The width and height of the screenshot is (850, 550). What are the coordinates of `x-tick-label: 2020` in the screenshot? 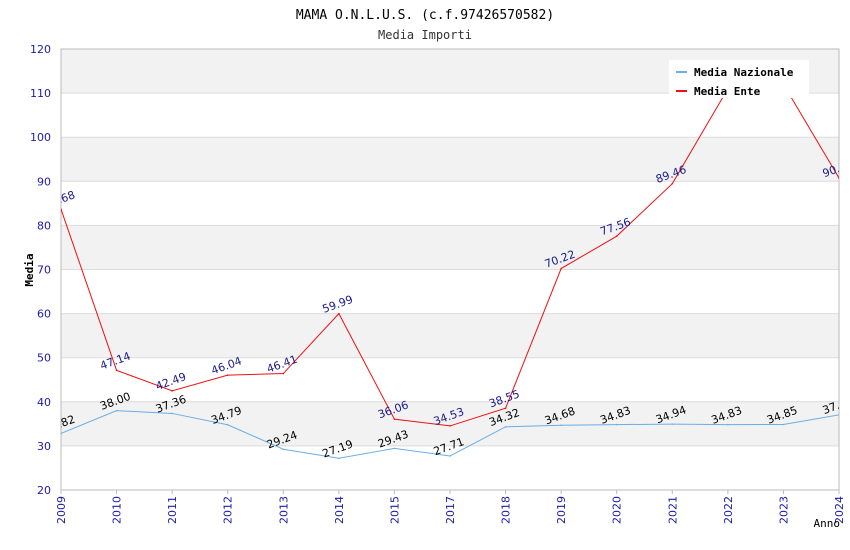 It's located at (617, 510).